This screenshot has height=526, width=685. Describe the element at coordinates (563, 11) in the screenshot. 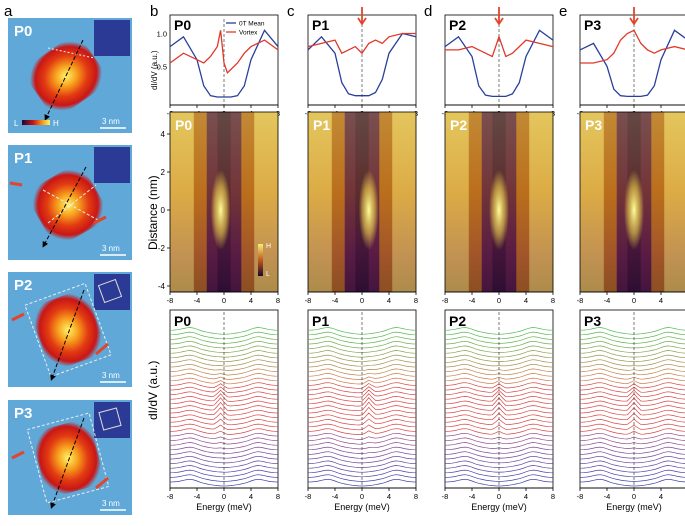

I see `panel-letter-e: e` at that location.